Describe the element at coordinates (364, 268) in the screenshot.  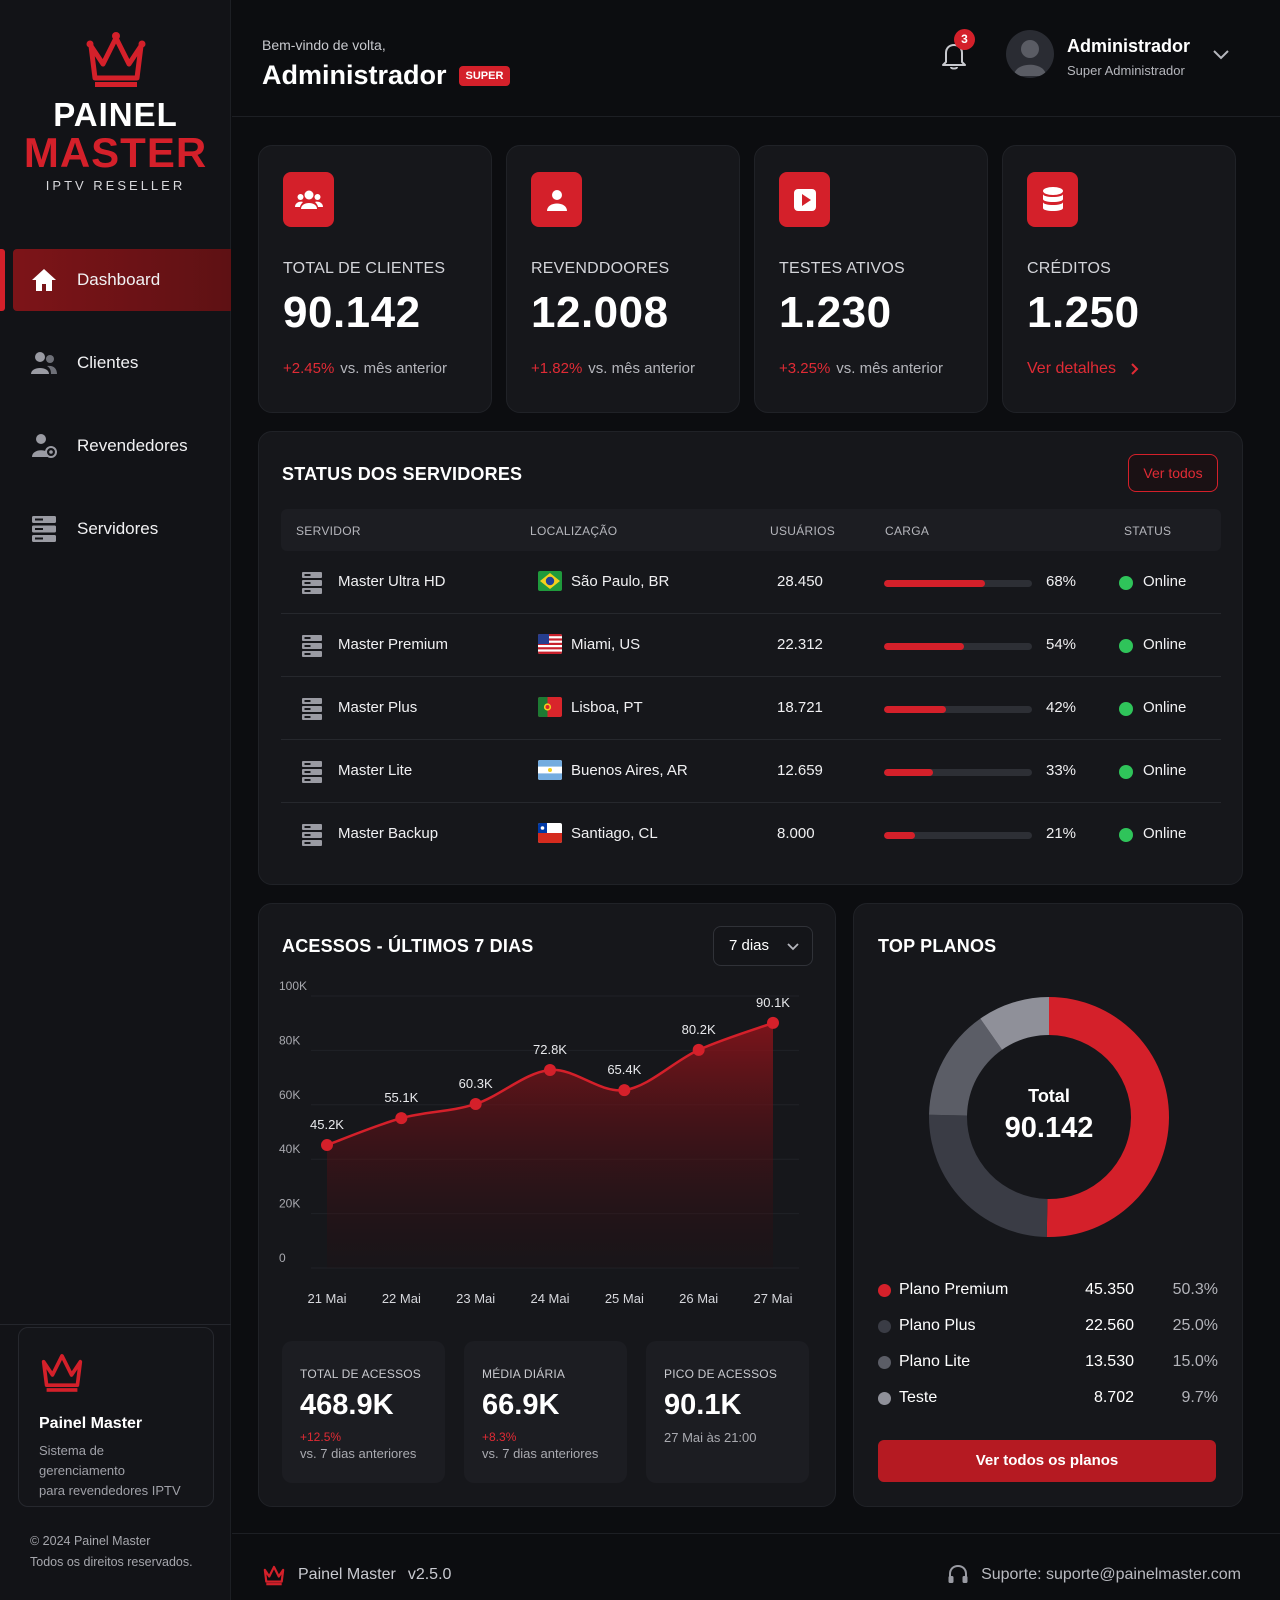
I see `stat-label: TOTAL DE CLIENTES` at that location.